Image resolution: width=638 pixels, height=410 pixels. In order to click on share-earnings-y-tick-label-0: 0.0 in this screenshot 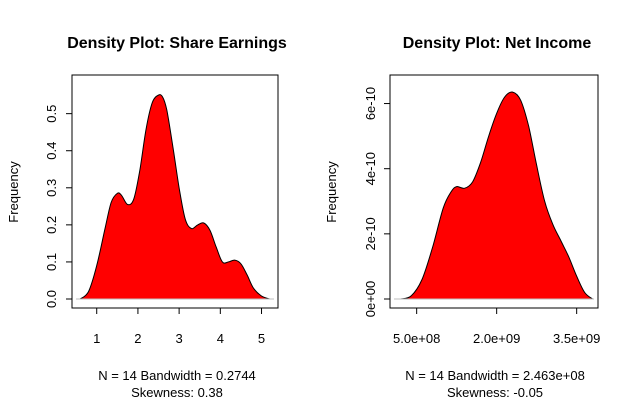, I will do `click(51, 299)`.